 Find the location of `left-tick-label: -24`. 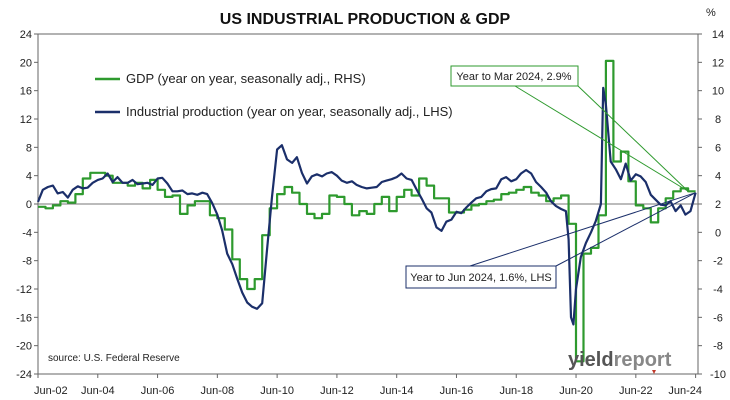

left-tick-label: -24 is located at coordinates (24, 375).